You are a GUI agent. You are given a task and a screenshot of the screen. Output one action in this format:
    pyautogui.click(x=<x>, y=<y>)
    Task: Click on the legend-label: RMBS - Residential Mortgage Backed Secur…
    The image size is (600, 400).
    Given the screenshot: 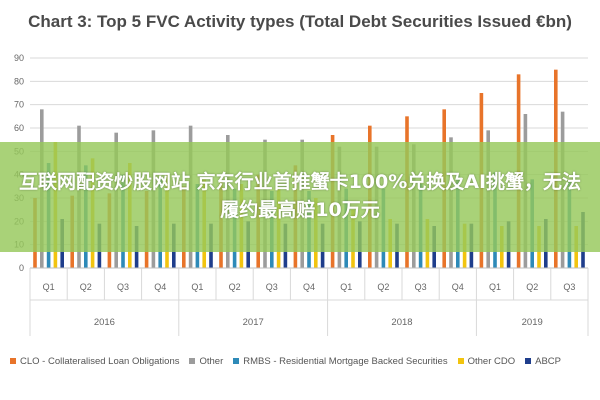 What is the action you would take?
    pyautogui.click(x=345, y=361)
    